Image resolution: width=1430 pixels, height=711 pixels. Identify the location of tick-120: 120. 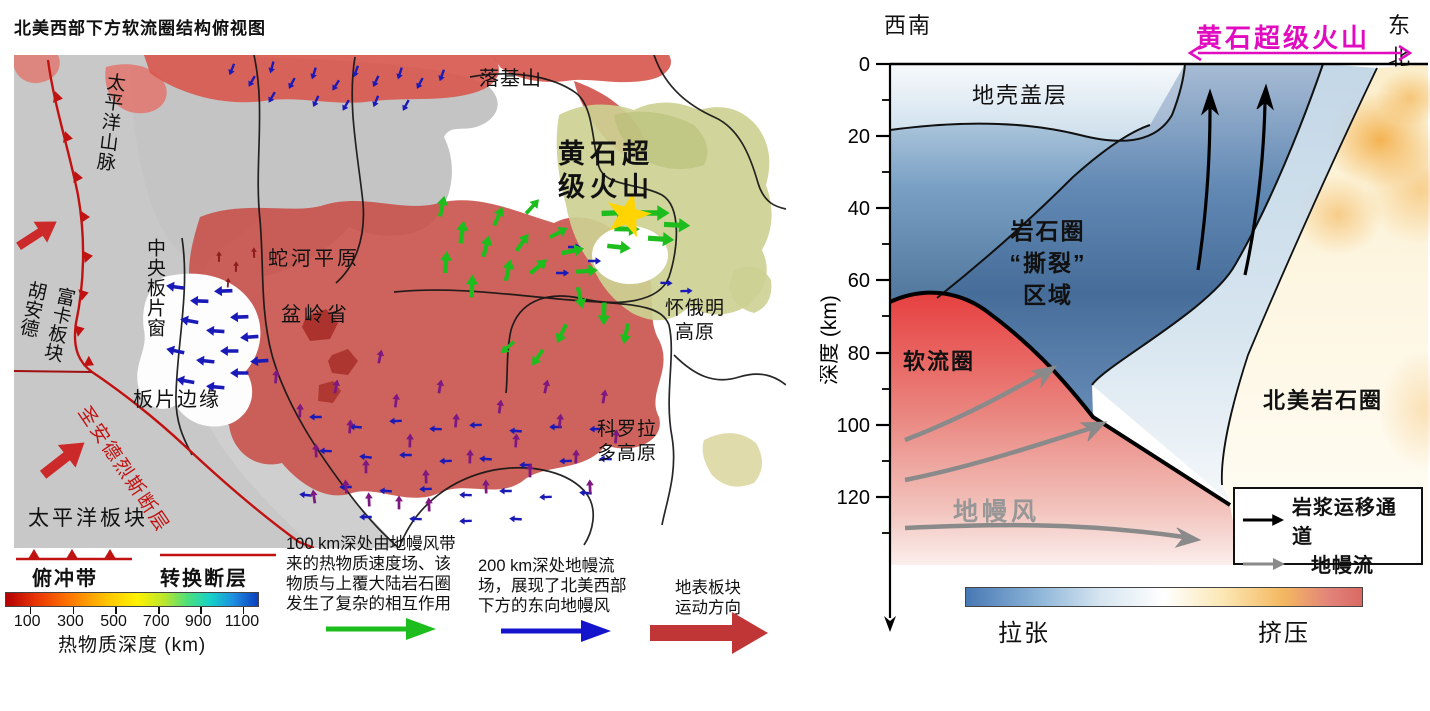
(853, 498).